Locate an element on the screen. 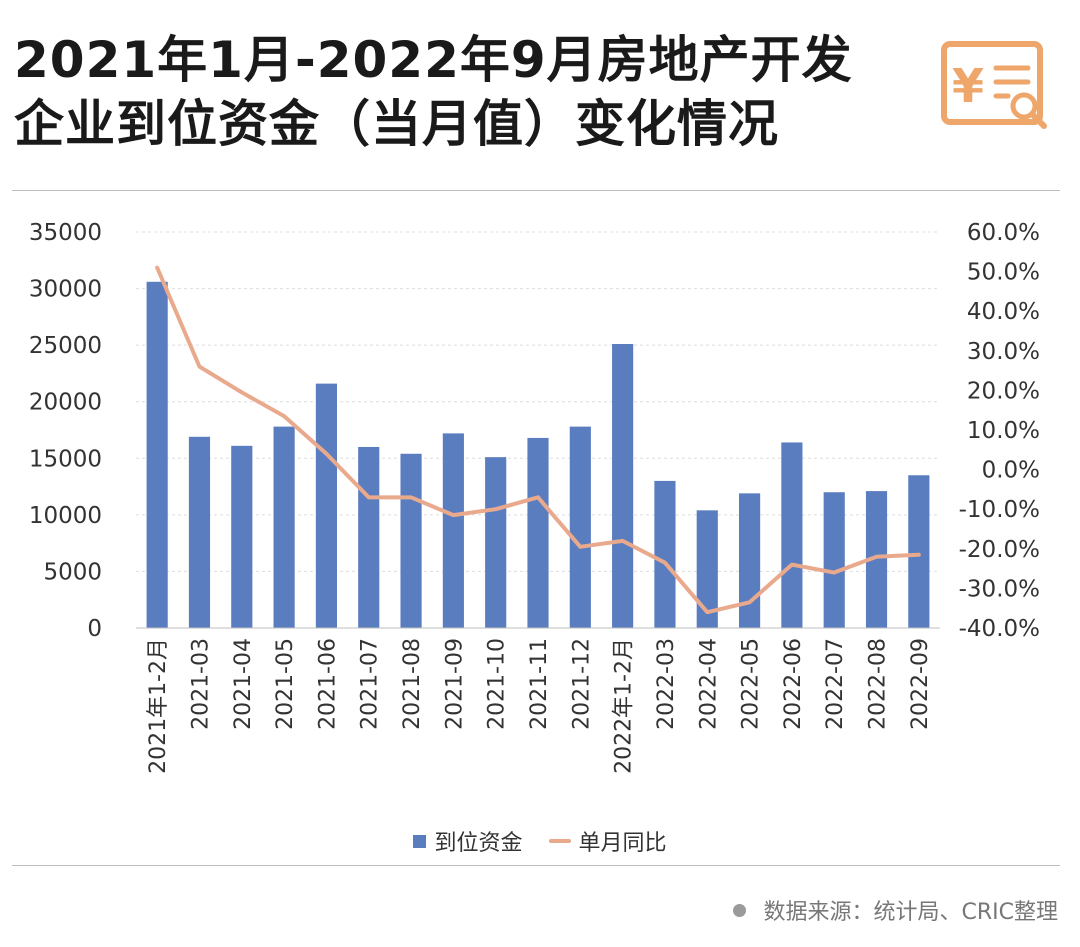 The height and width of the screenshot is (947, 1080). right-tick-label: 60.0% is located at coordinates (1003, 233).